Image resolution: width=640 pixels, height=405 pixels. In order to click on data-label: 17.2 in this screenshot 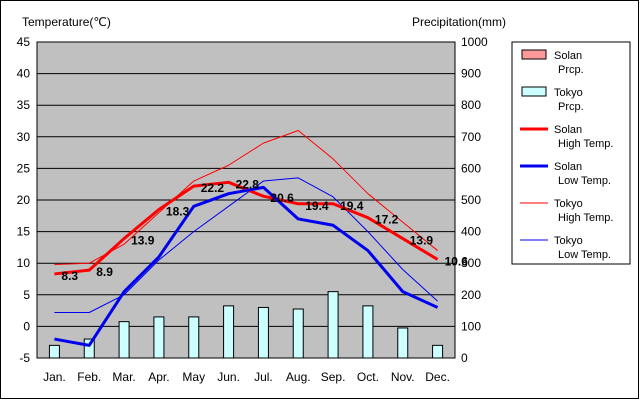, I will do `click(387, 220)`.